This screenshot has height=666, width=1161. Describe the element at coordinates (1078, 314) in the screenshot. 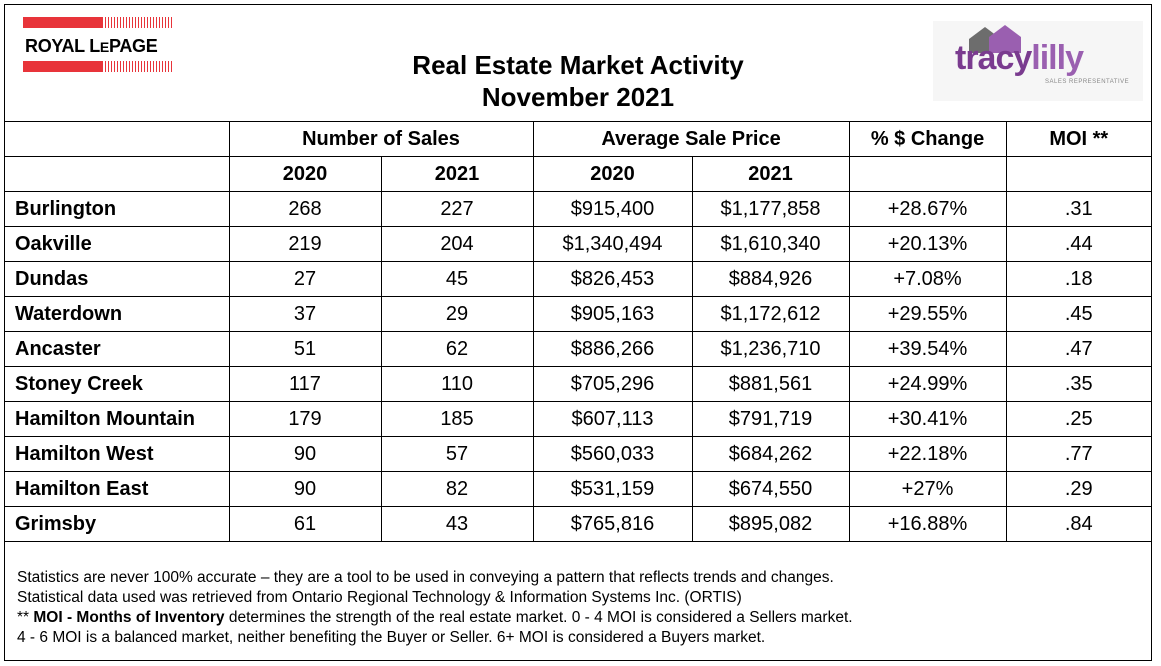

I see `cell-moi: .45` at that location.